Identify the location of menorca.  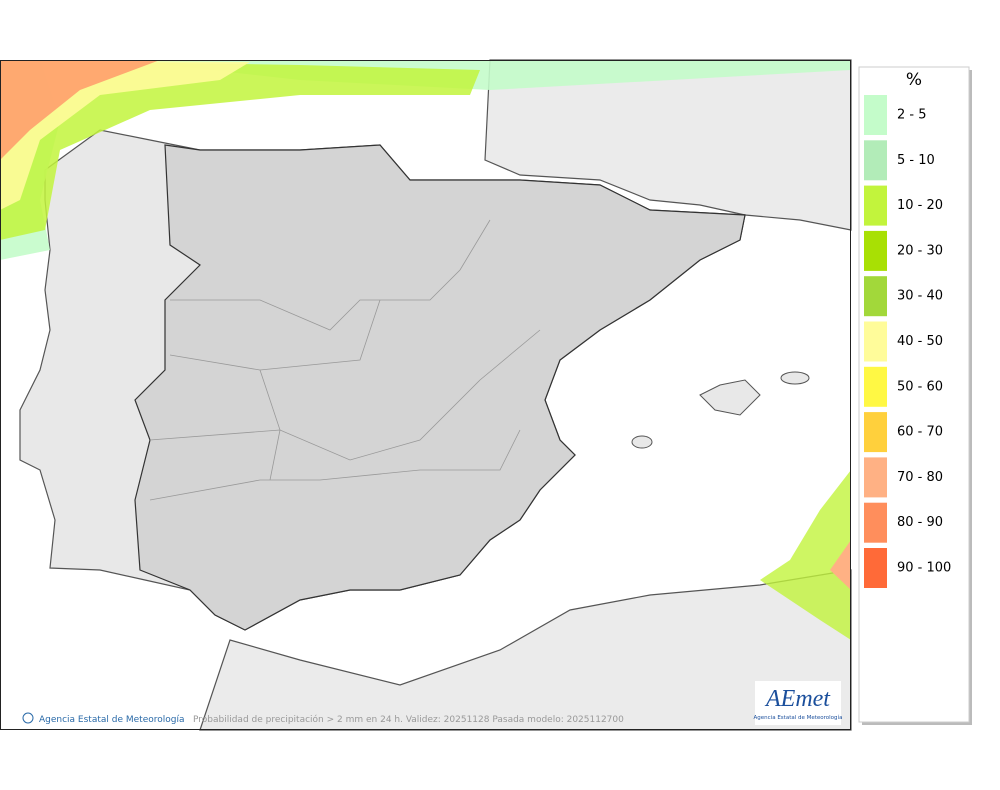
(795, 378).